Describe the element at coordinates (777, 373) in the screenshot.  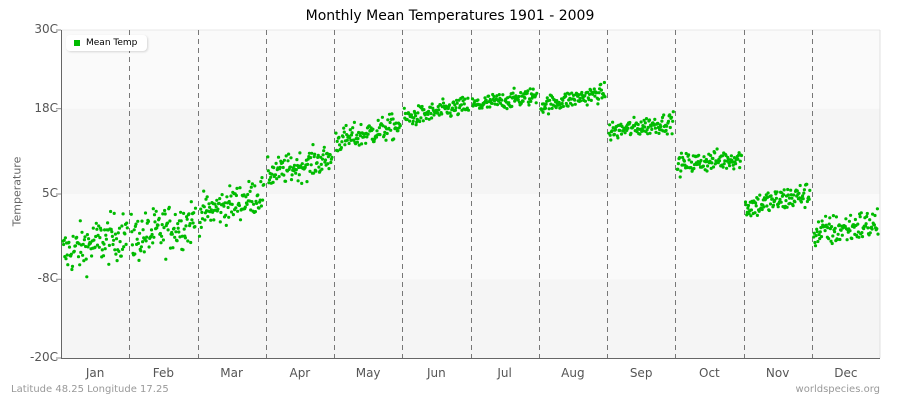
I see `x-tick-label: Nov` at that location.